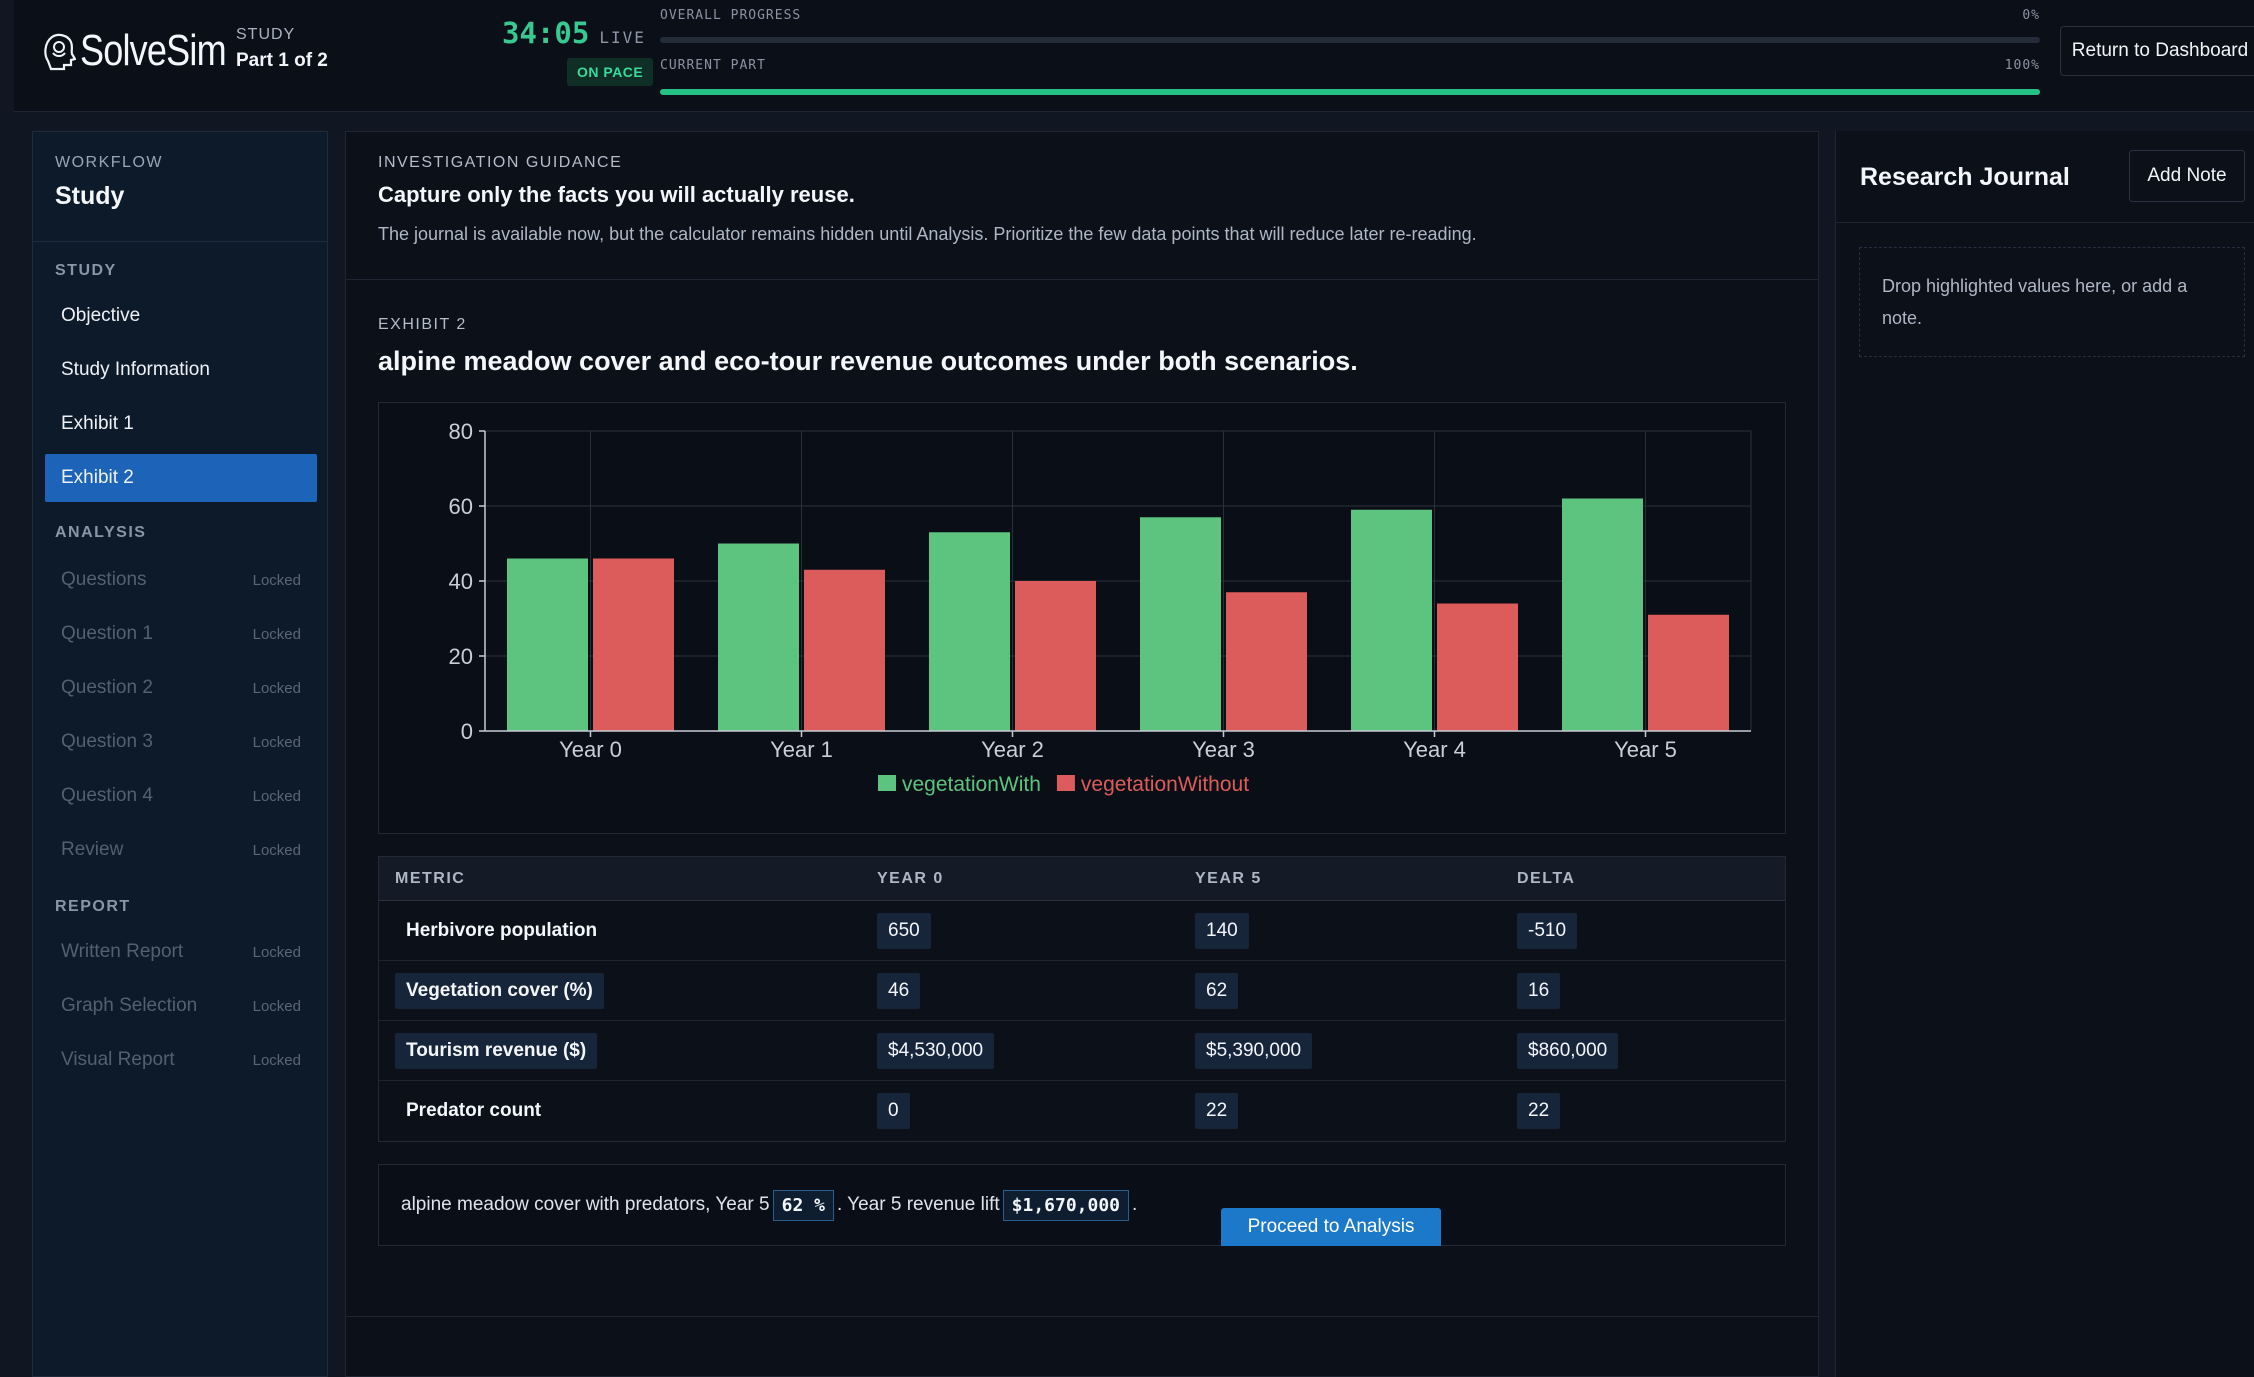 The height and width of the screenshot is (1377, 2254). What do you see at coordinates (971, 784) in the screenshot?
I see `legend-label-vegetationWith: vegetationWith` at bounding box center [971, 784].